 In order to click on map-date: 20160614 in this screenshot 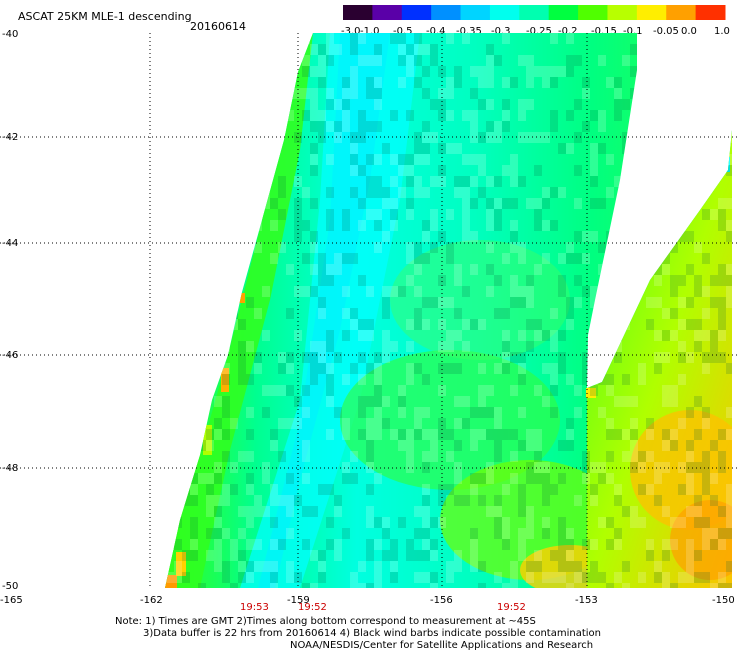, I will do `click(218, 26)`.